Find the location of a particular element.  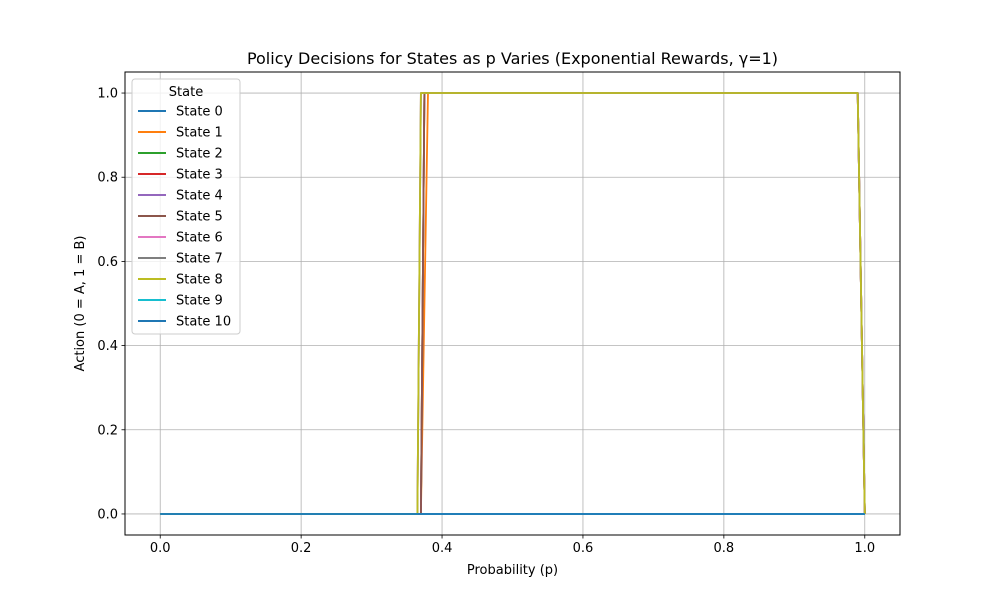

y-tick-label: 0.8 is located at coordinates (107, 178).